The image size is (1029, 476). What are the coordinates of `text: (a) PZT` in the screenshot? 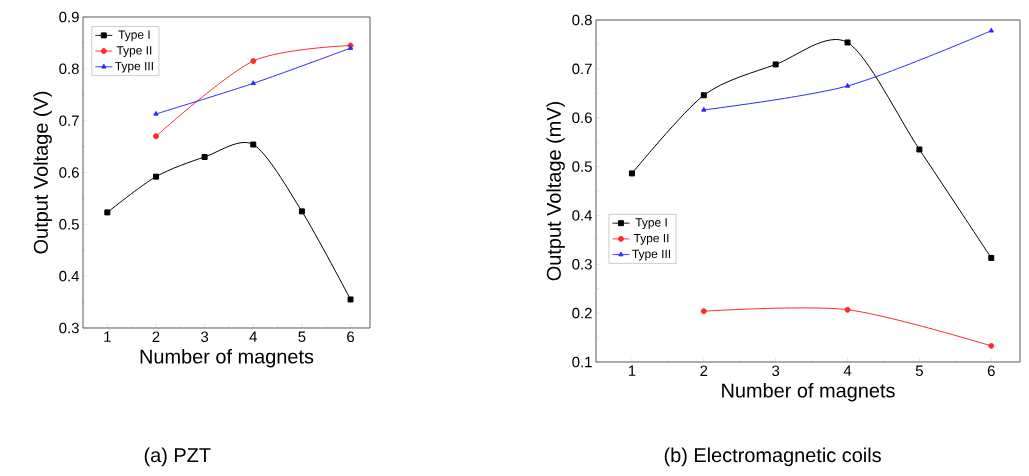 It's located at (177, 457).